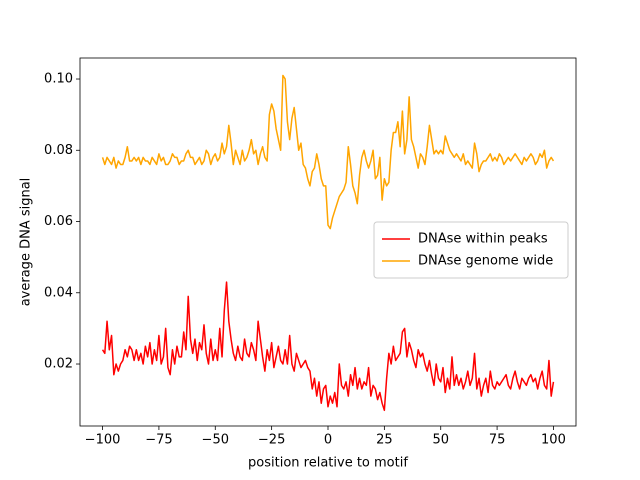 The height and width of the screenshot is (480, 640). I want to click on y-axis-label: average DNA signal, so click(26, 242).